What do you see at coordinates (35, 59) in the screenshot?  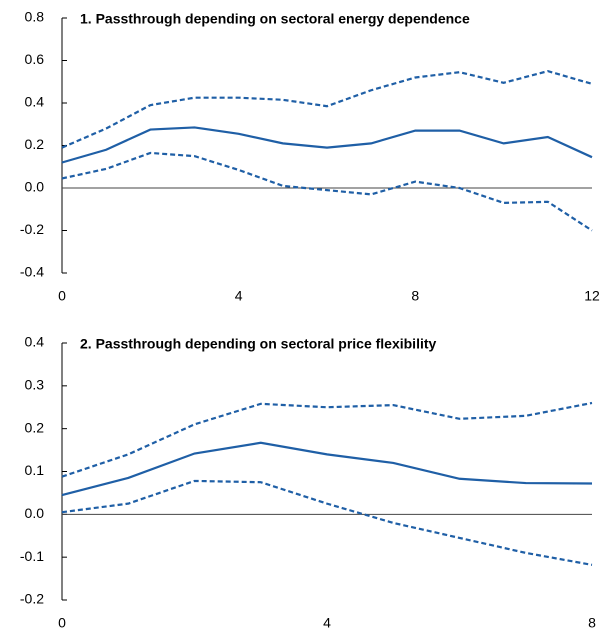 I see `y-tick-label: 0.6` at bounding box center [35, 59].